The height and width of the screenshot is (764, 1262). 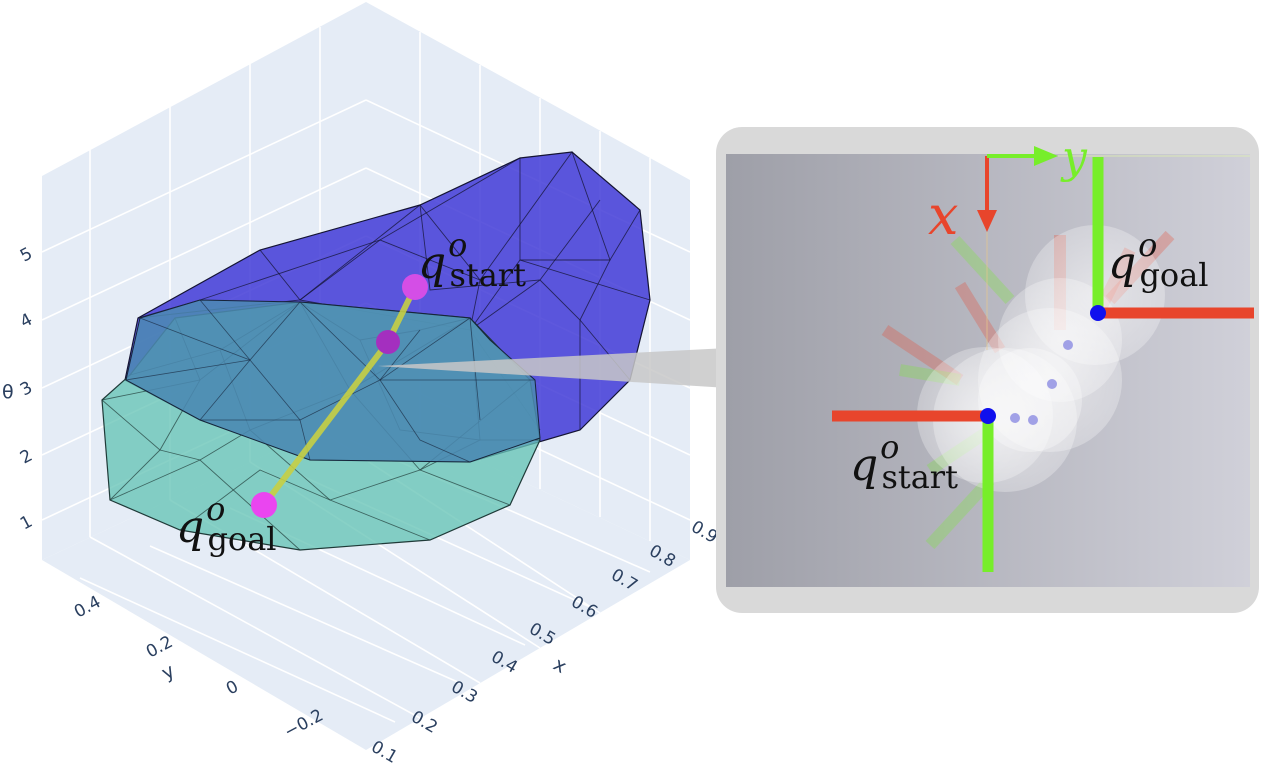 I want to click on zoom-callout, so click(x=553, y=368).